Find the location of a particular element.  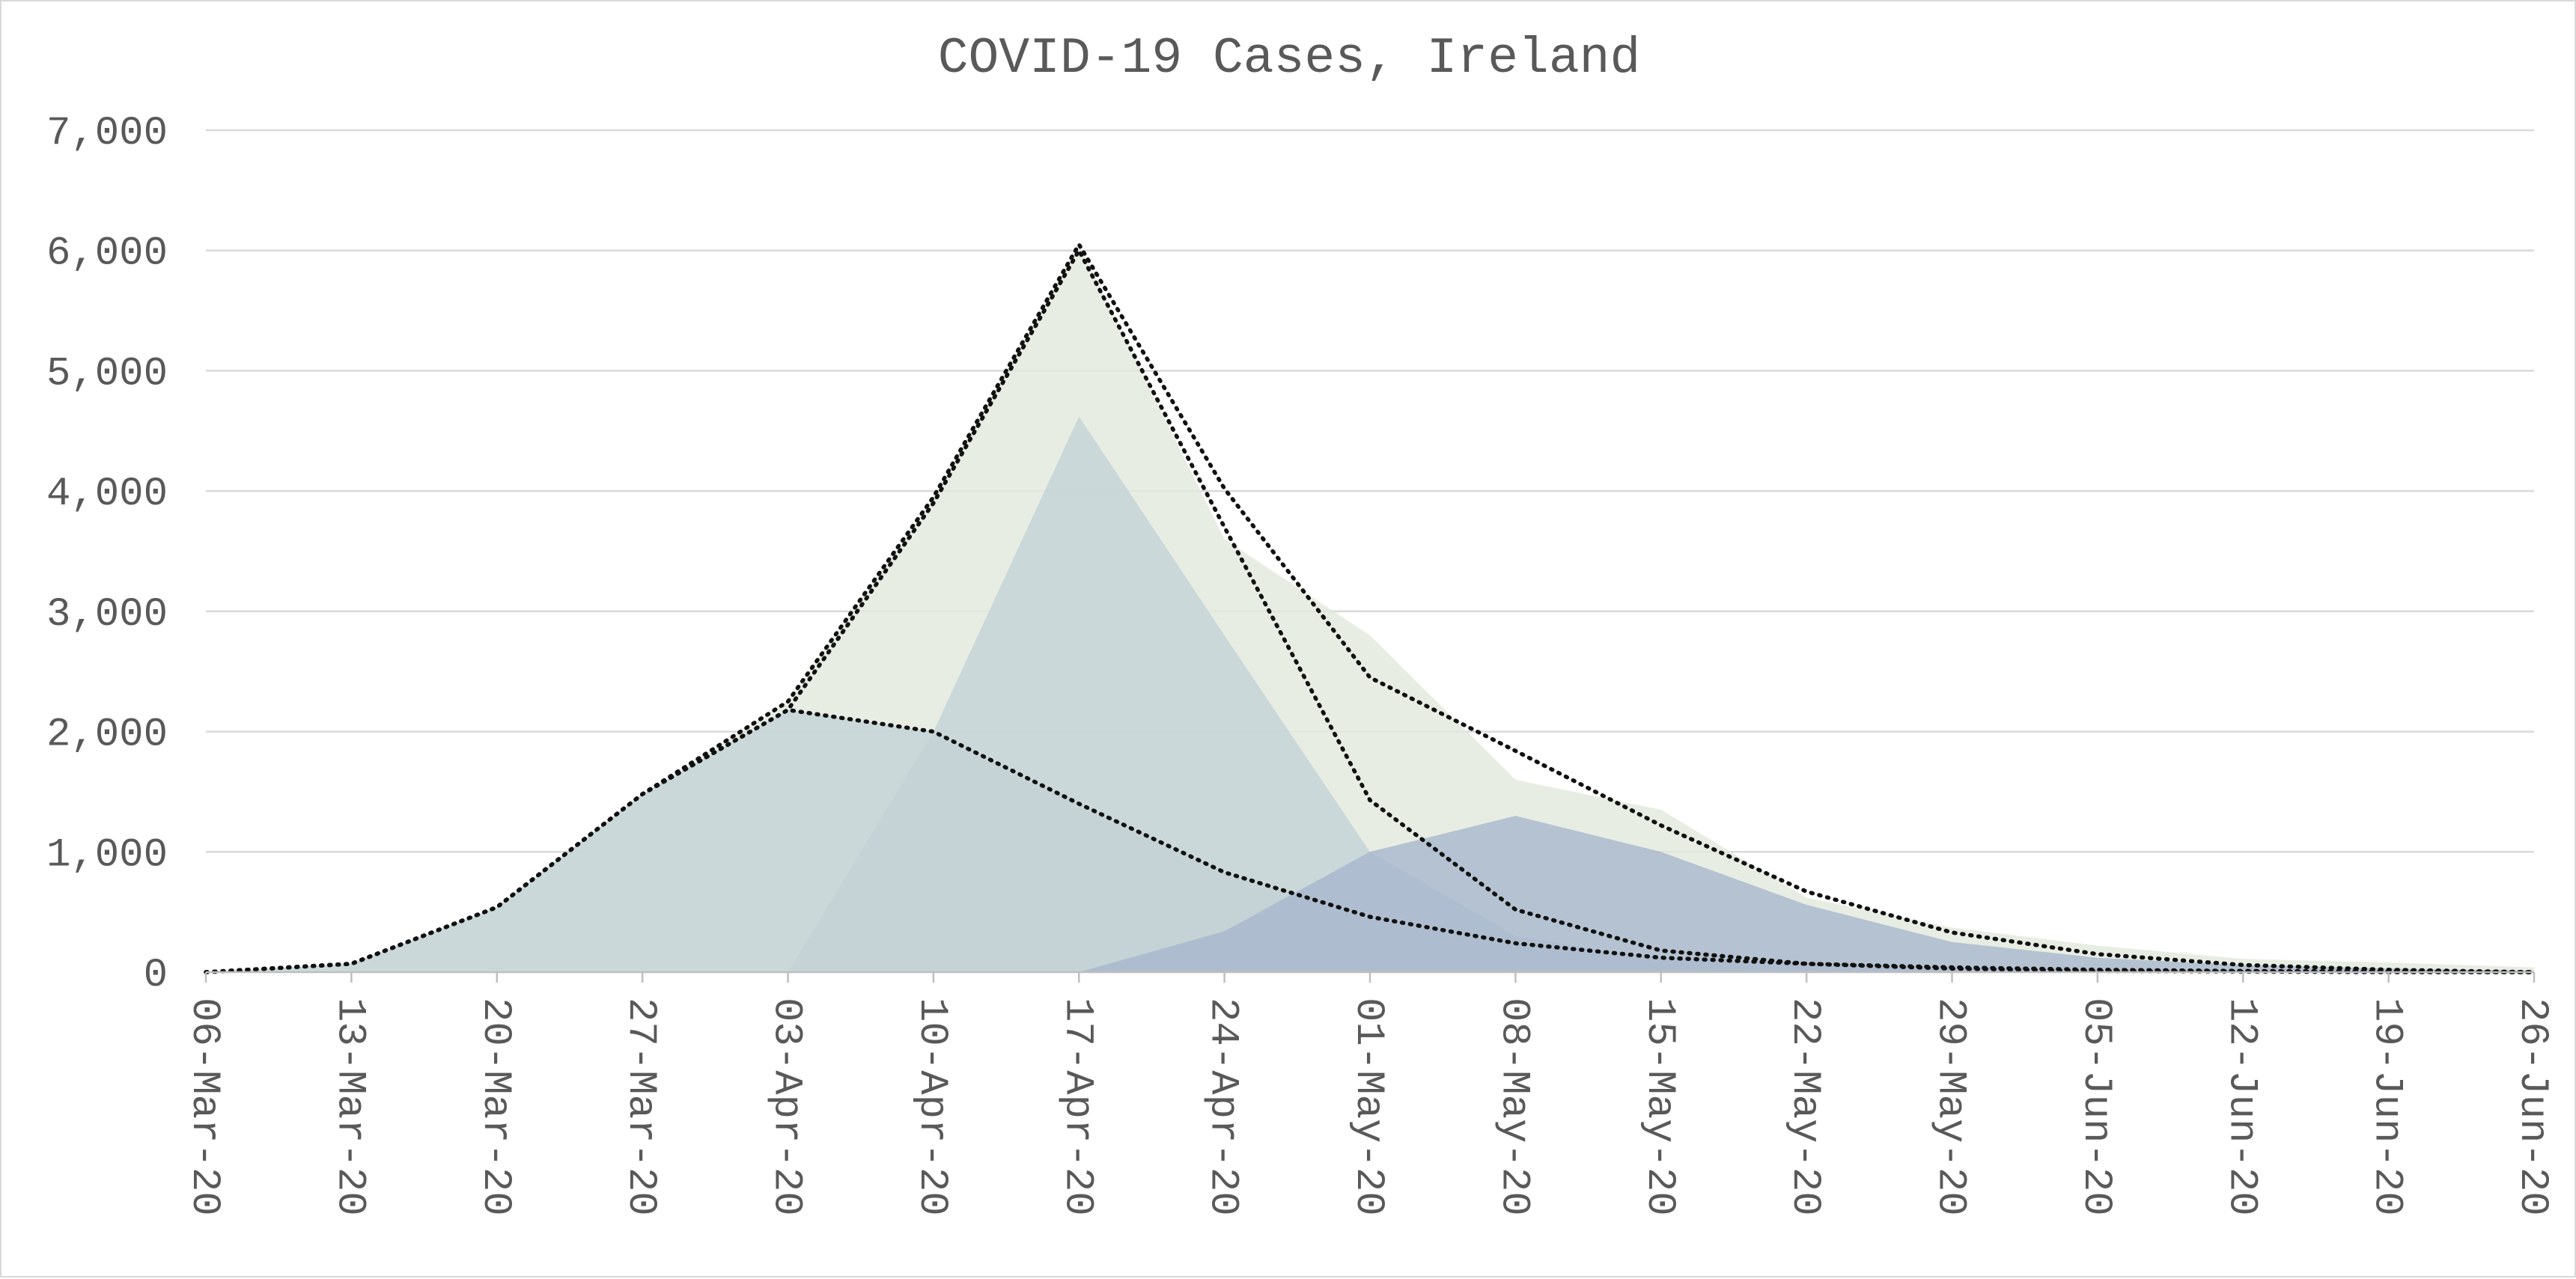

y-tick-label-5: 5,000 is located at coordinates (107, 374).